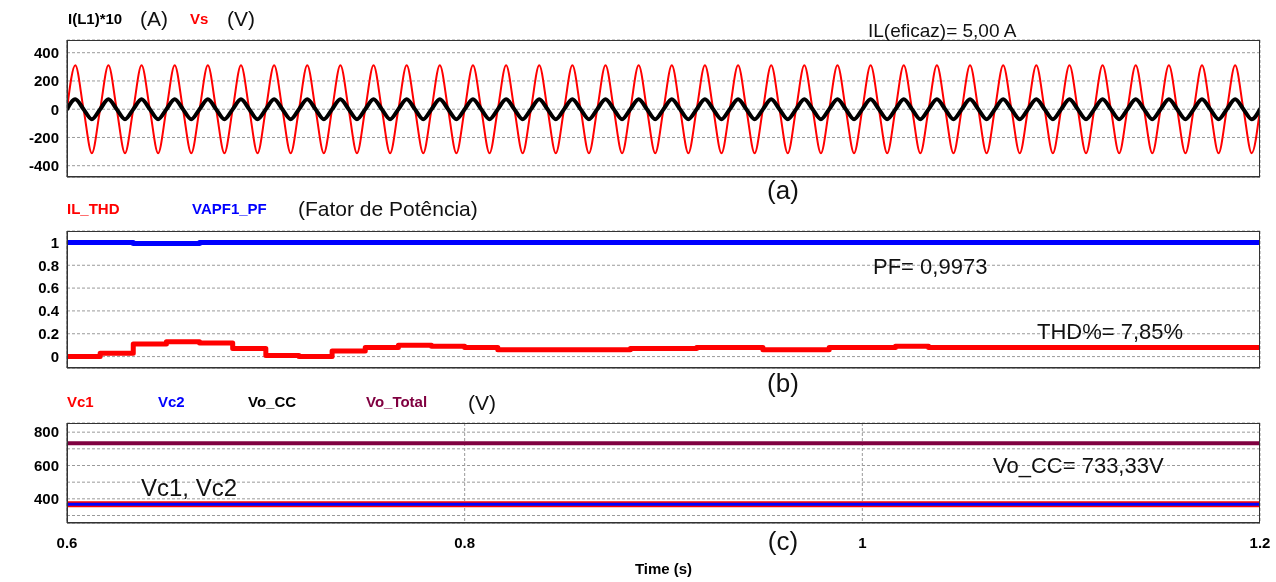 This screenshot has width=1276, height=582. I want to click on text: (b), so click(783, 383).